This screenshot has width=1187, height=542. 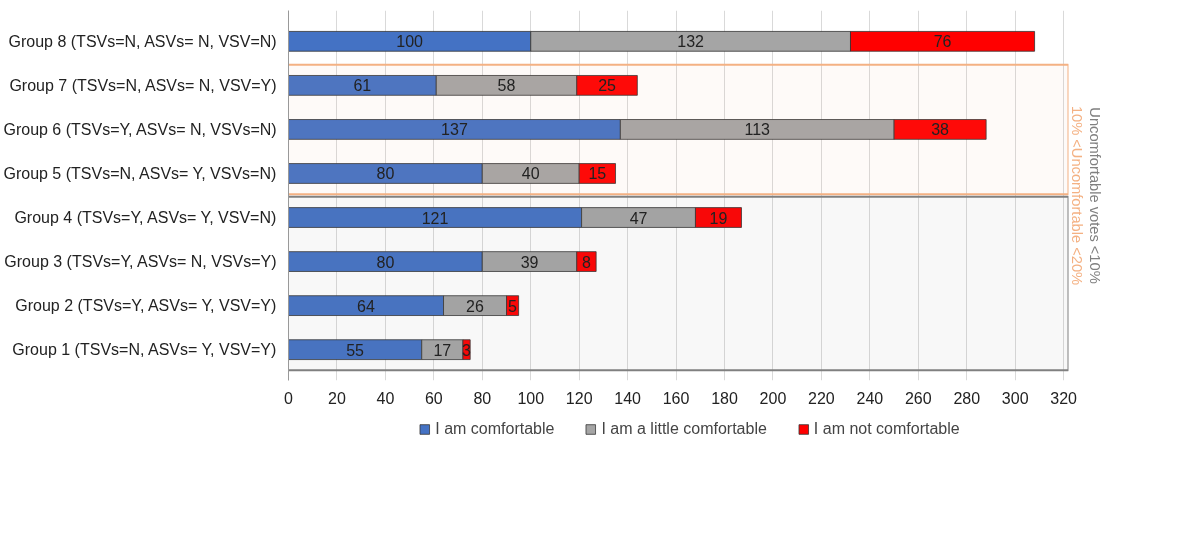 I want to click on legend-label: I am a little comfortable, so click(x=684, y=428).